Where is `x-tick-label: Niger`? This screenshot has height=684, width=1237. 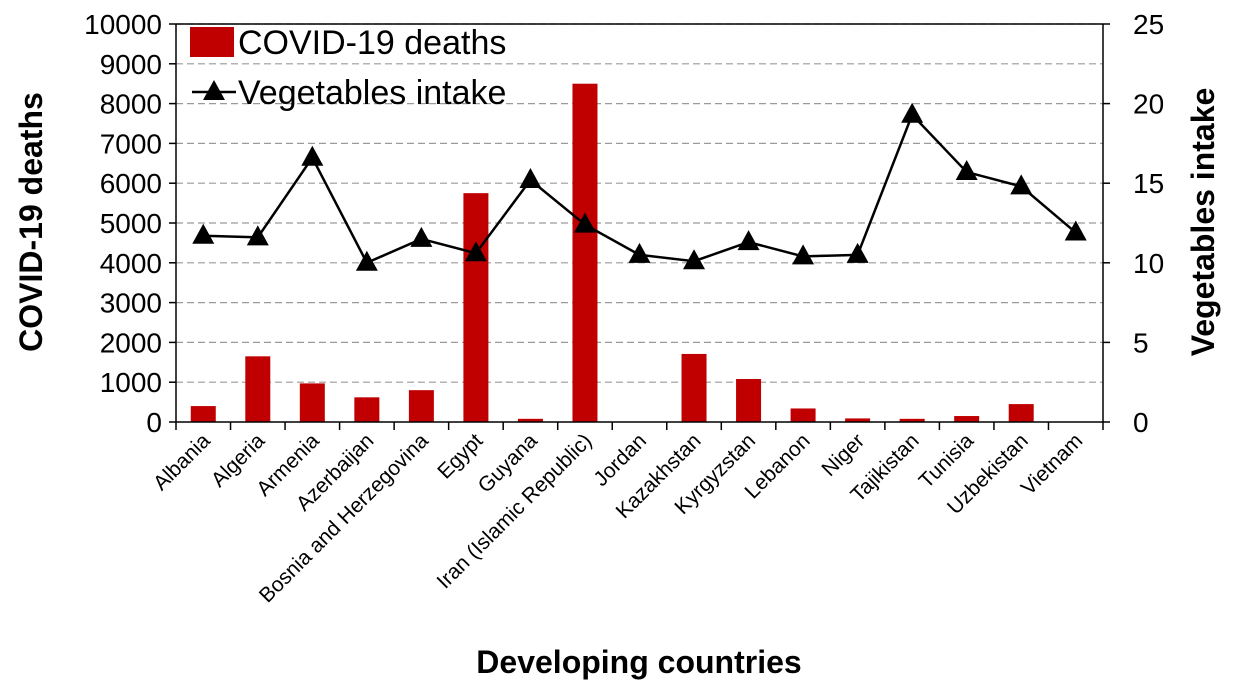 x-tick-label: Niger is located at coordinates (843, 455).